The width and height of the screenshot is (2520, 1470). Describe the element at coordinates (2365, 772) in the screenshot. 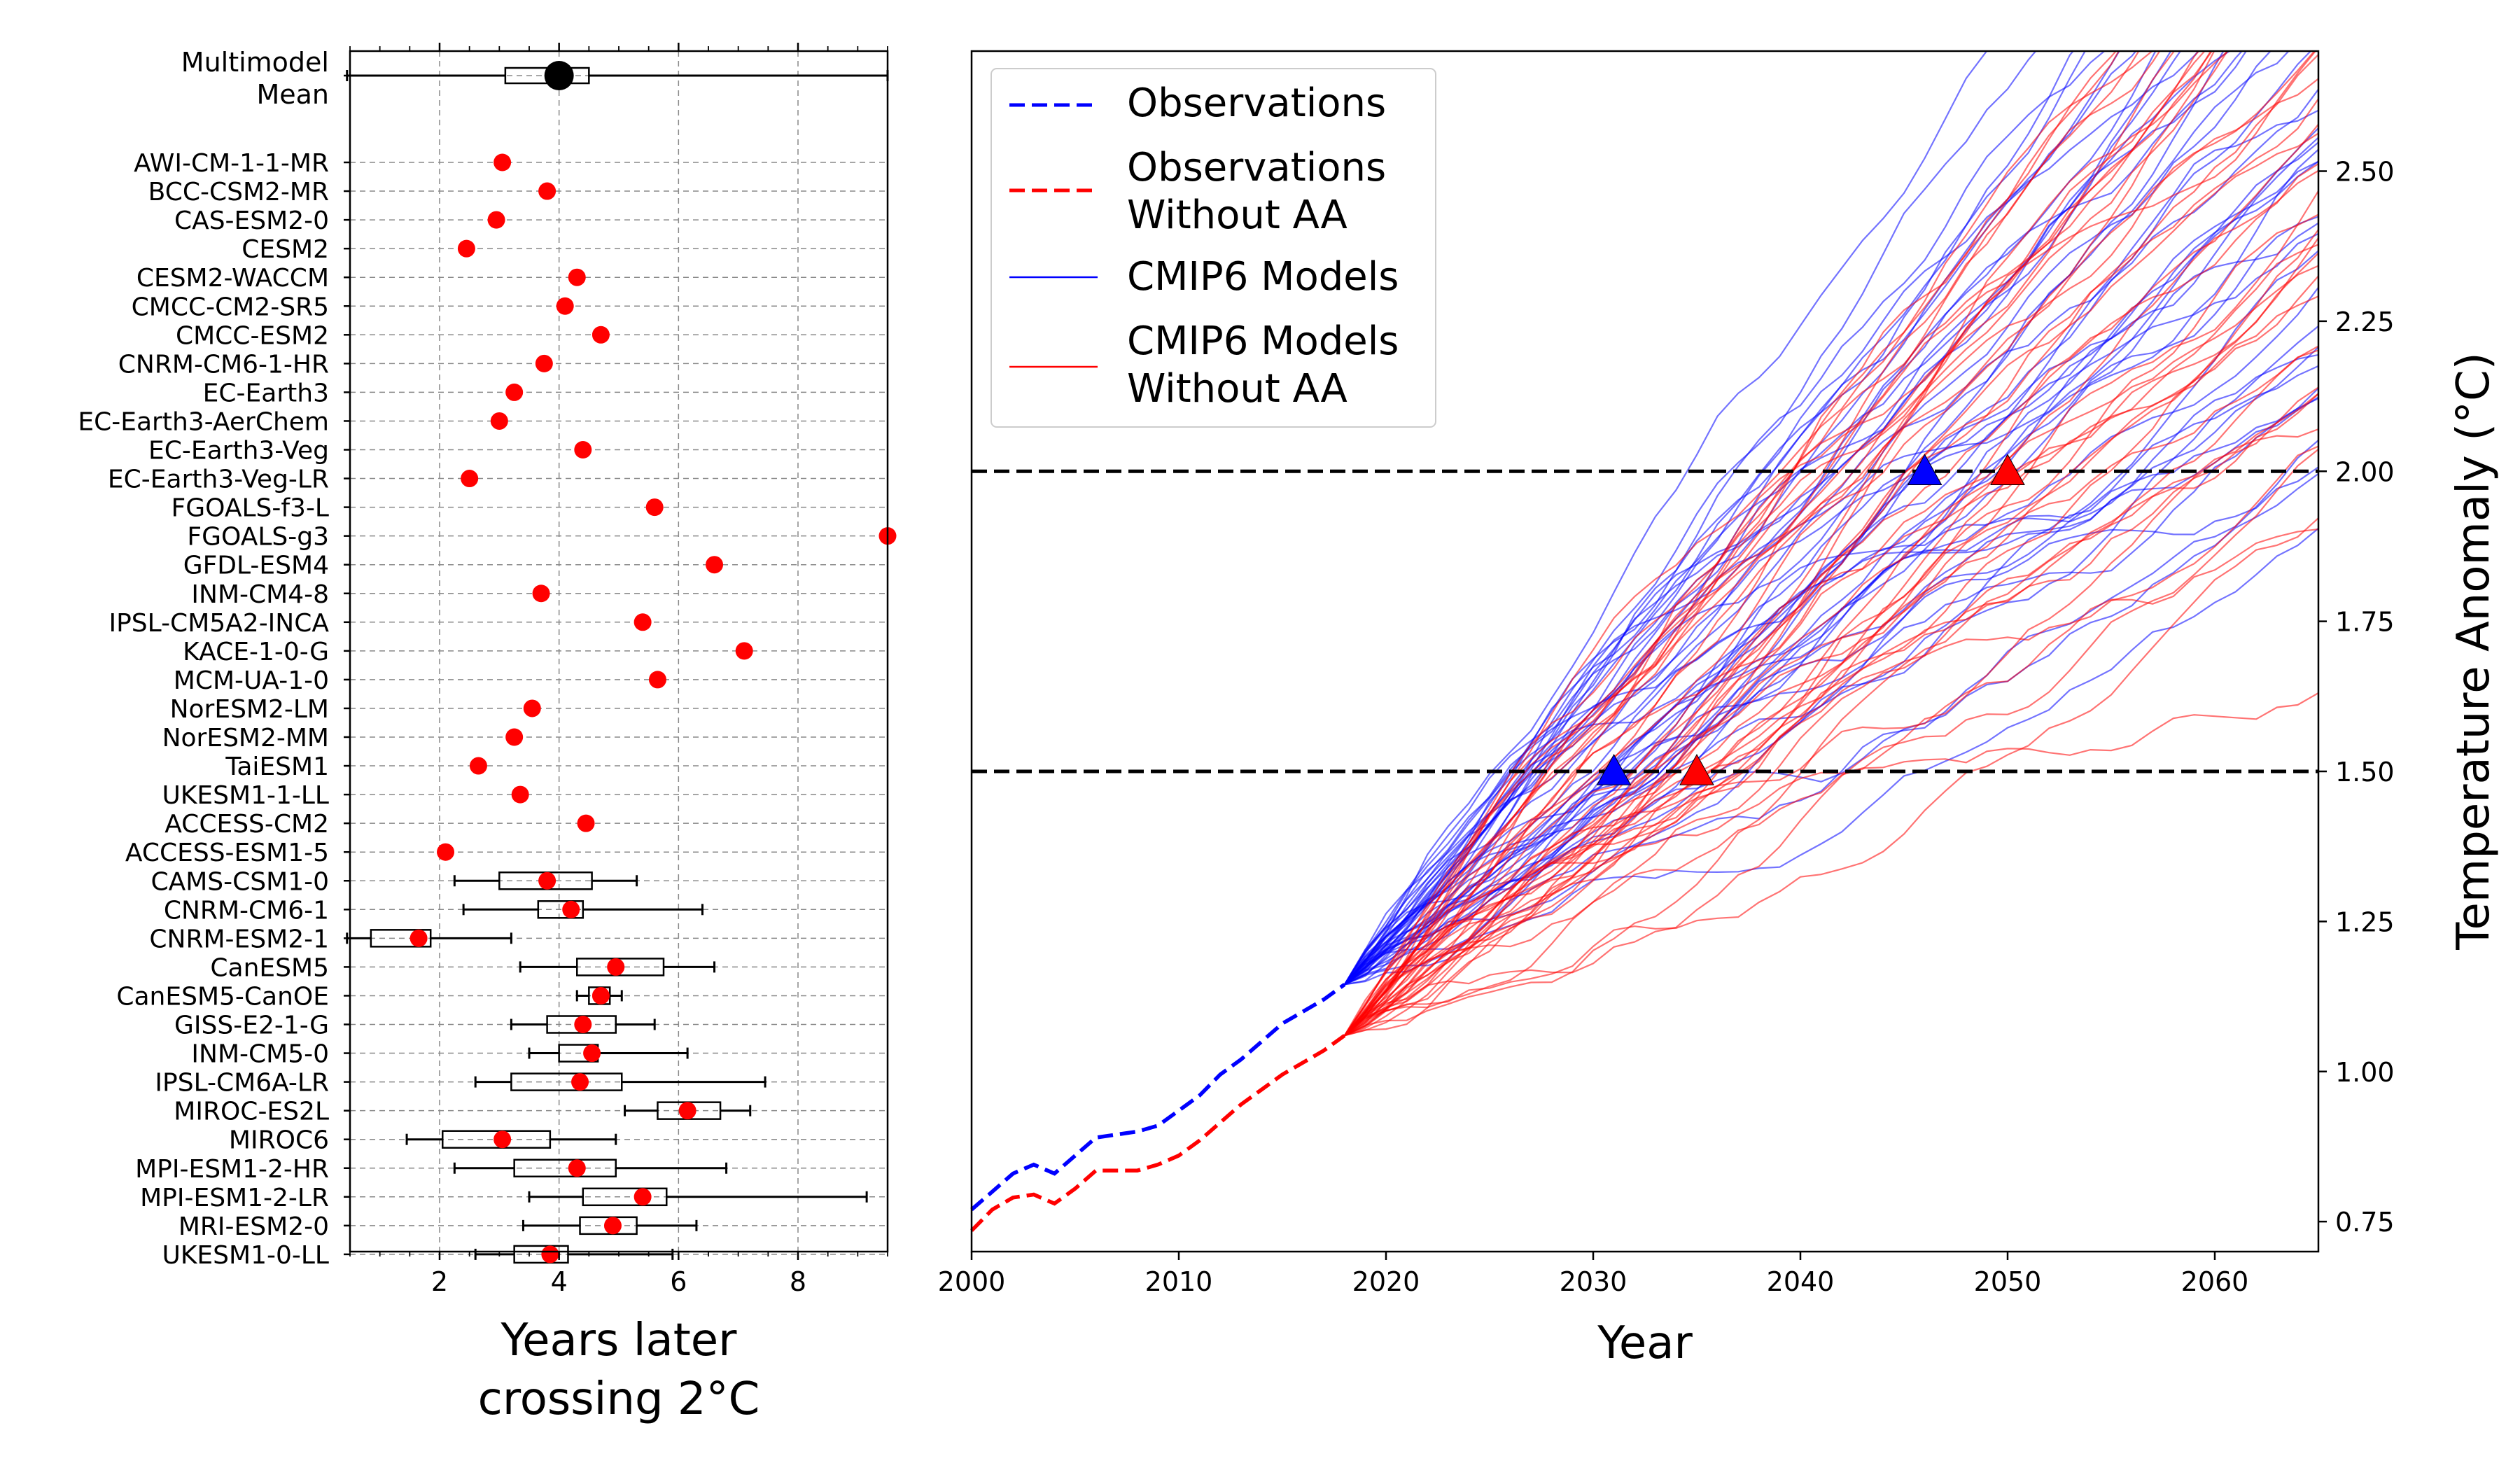

I see `ytick-label: 1.50` at that location.